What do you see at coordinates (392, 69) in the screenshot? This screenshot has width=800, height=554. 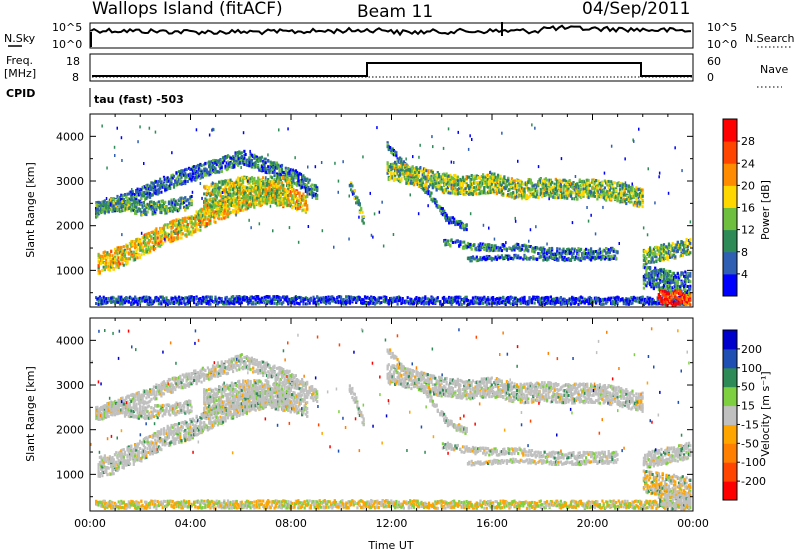 I see `freq-trace` at bounding box center [392, 69].